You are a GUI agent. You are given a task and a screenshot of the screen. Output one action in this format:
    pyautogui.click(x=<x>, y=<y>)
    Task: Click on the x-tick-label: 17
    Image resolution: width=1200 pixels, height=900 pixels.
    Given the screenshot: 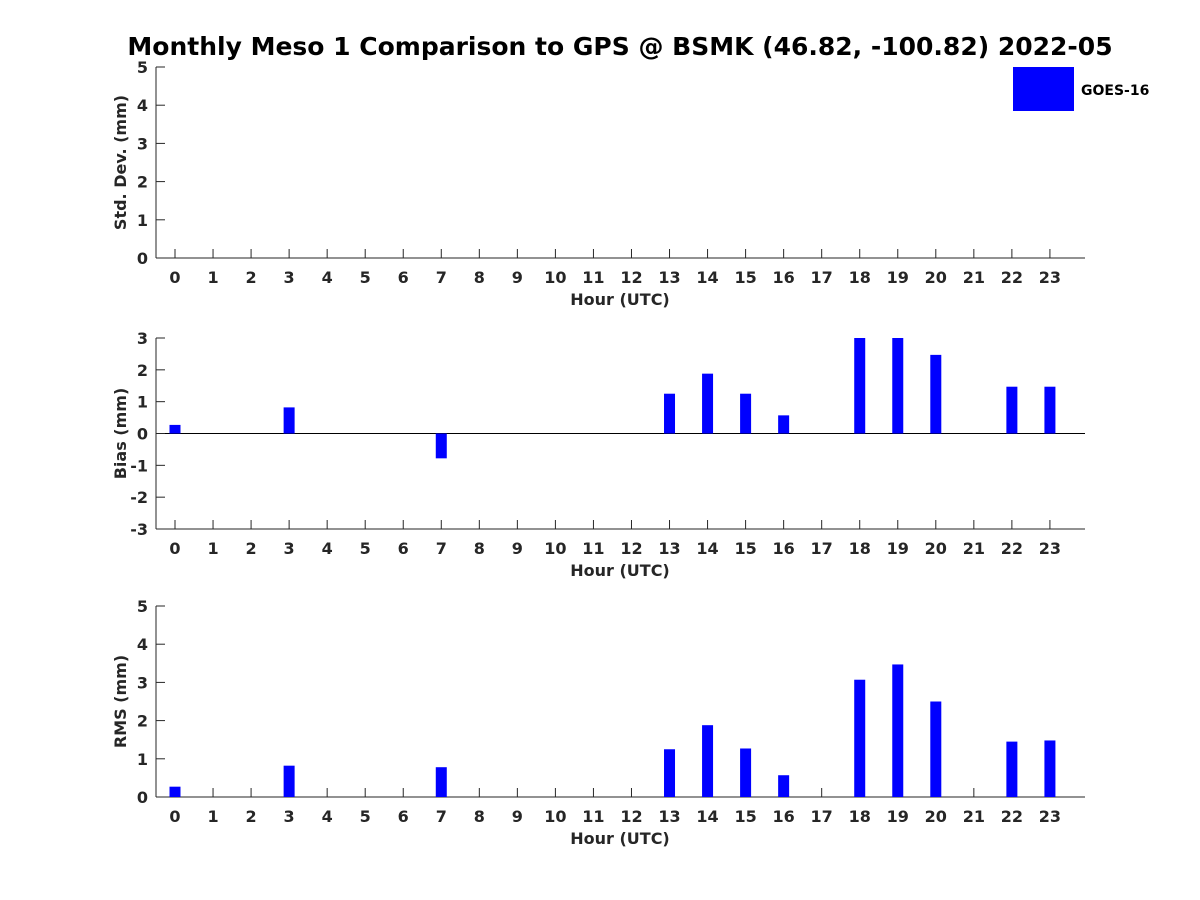 What is the action you would take?
    pyautogui.click(x=822, y=277)
    